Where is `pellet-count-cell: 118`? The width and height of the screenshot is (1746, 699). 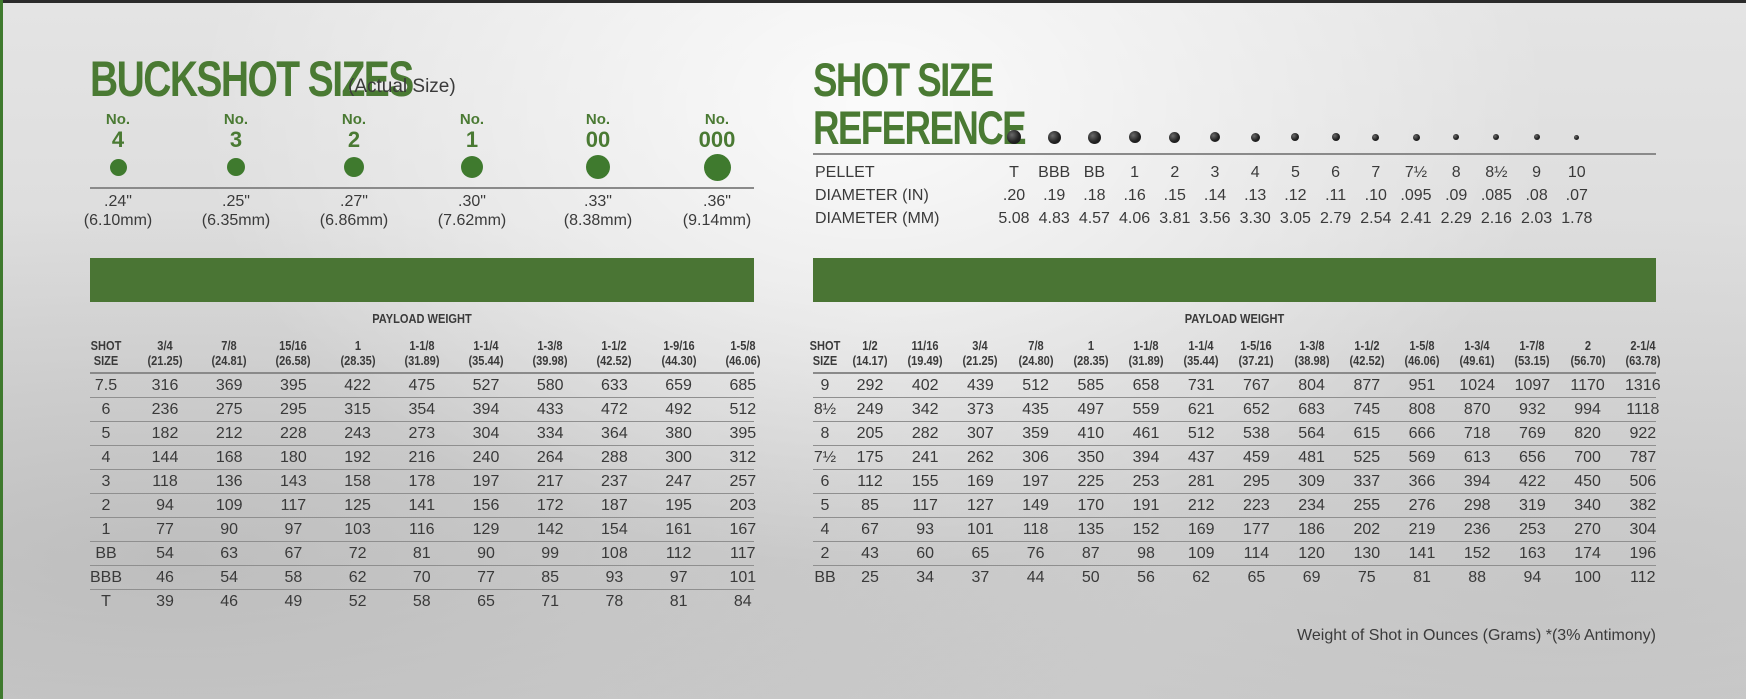 pellet-count-cell: 118 is located at coordinates (165, 481).